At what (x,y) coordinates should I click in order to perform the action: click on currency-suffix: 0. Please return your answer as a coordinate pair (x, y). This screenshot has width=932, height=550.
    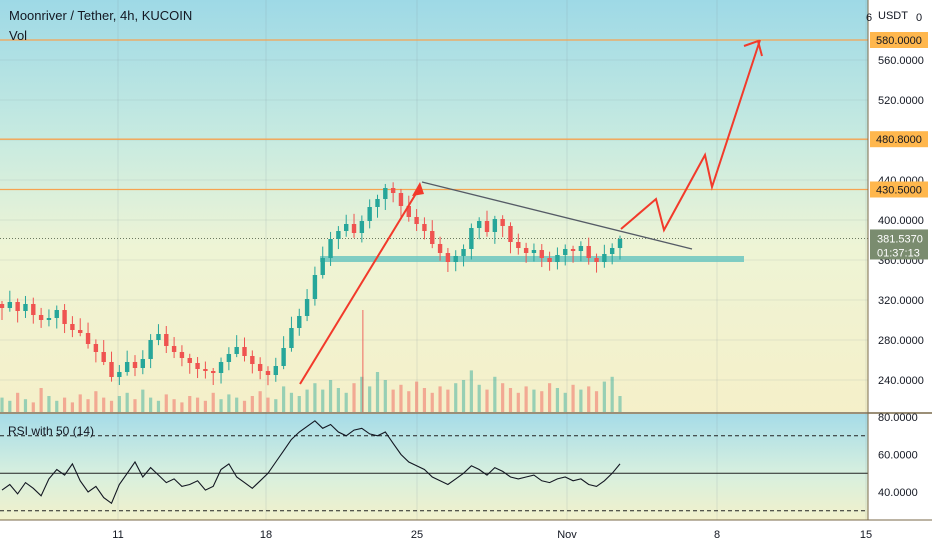
    Looking at the image, I should click on (919, 18).